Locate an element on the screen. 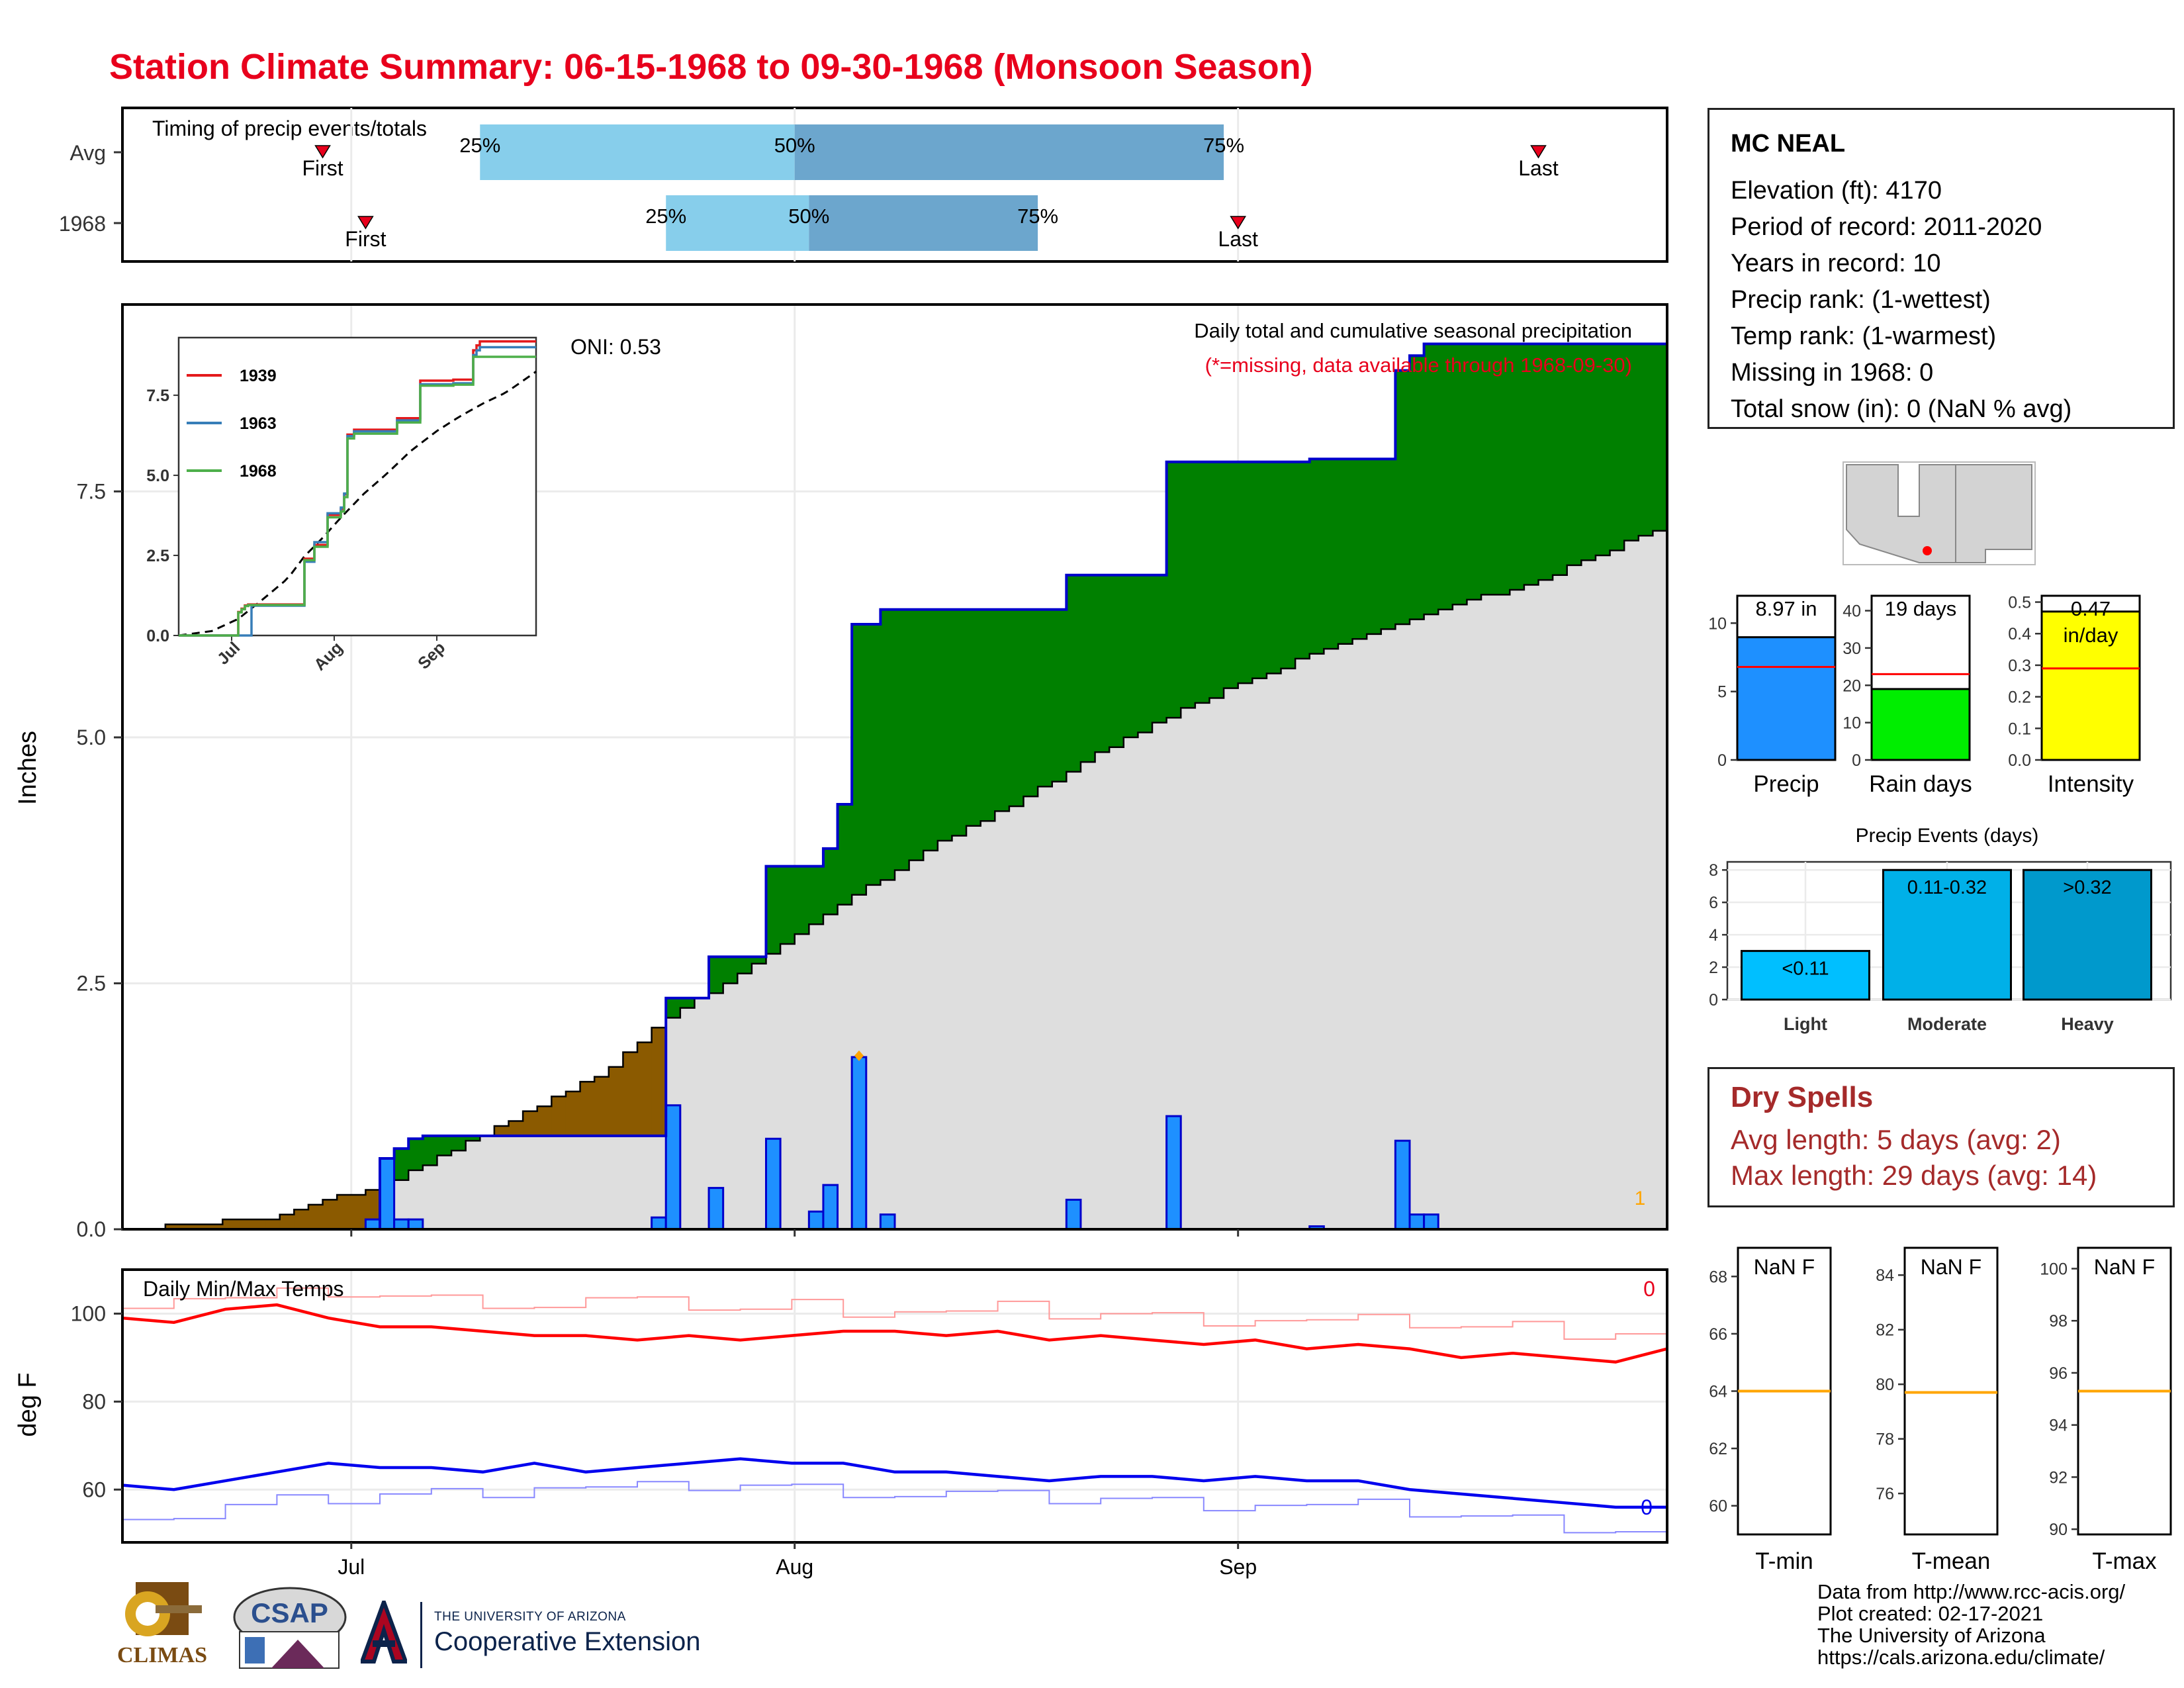  inset-series-line-1963 is located at coordinates (358, 491).